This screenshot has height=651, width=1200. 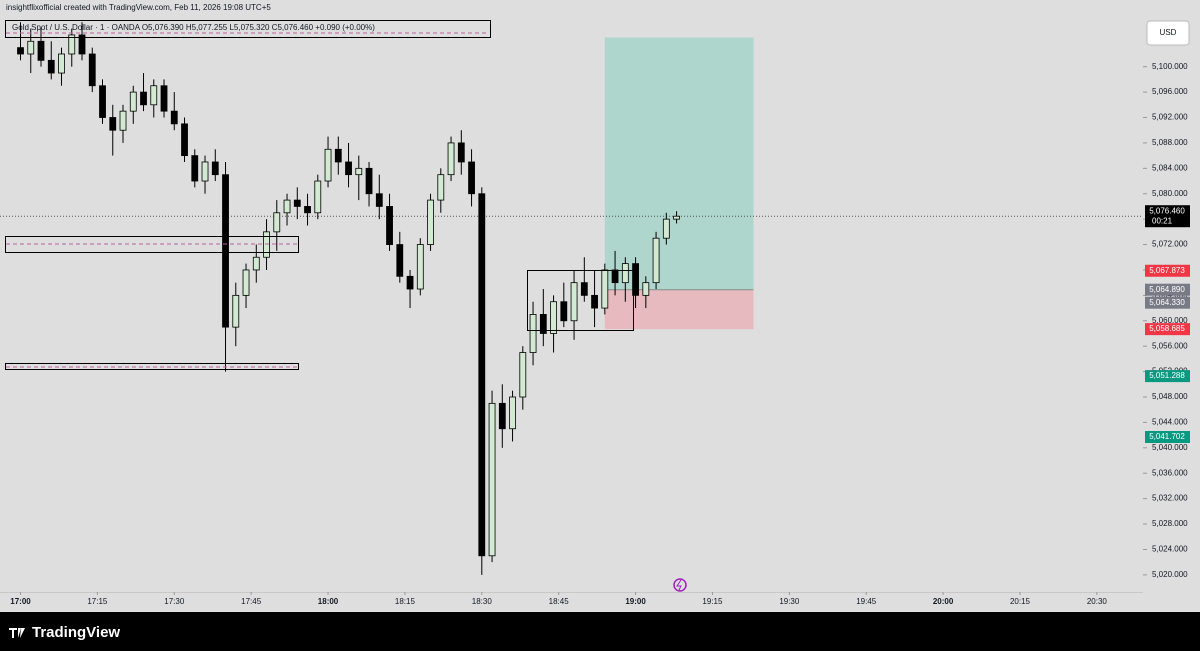 What do you see at coordinates (1170, 244) in the screenshot?
I see `y-tick-label: 5,072.000` at bounding box center [1170, 244].